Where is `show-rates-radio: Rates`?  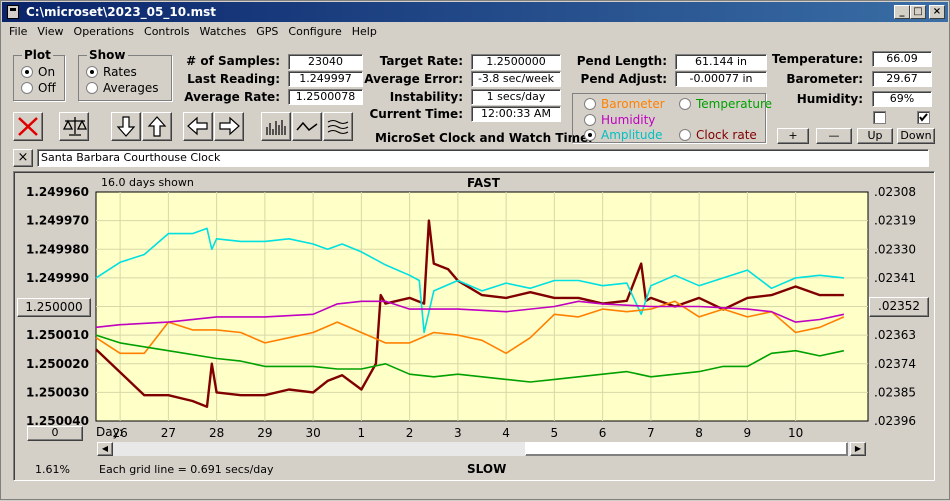 show-rates-radio: Rates is located at coordinates (111, 72).